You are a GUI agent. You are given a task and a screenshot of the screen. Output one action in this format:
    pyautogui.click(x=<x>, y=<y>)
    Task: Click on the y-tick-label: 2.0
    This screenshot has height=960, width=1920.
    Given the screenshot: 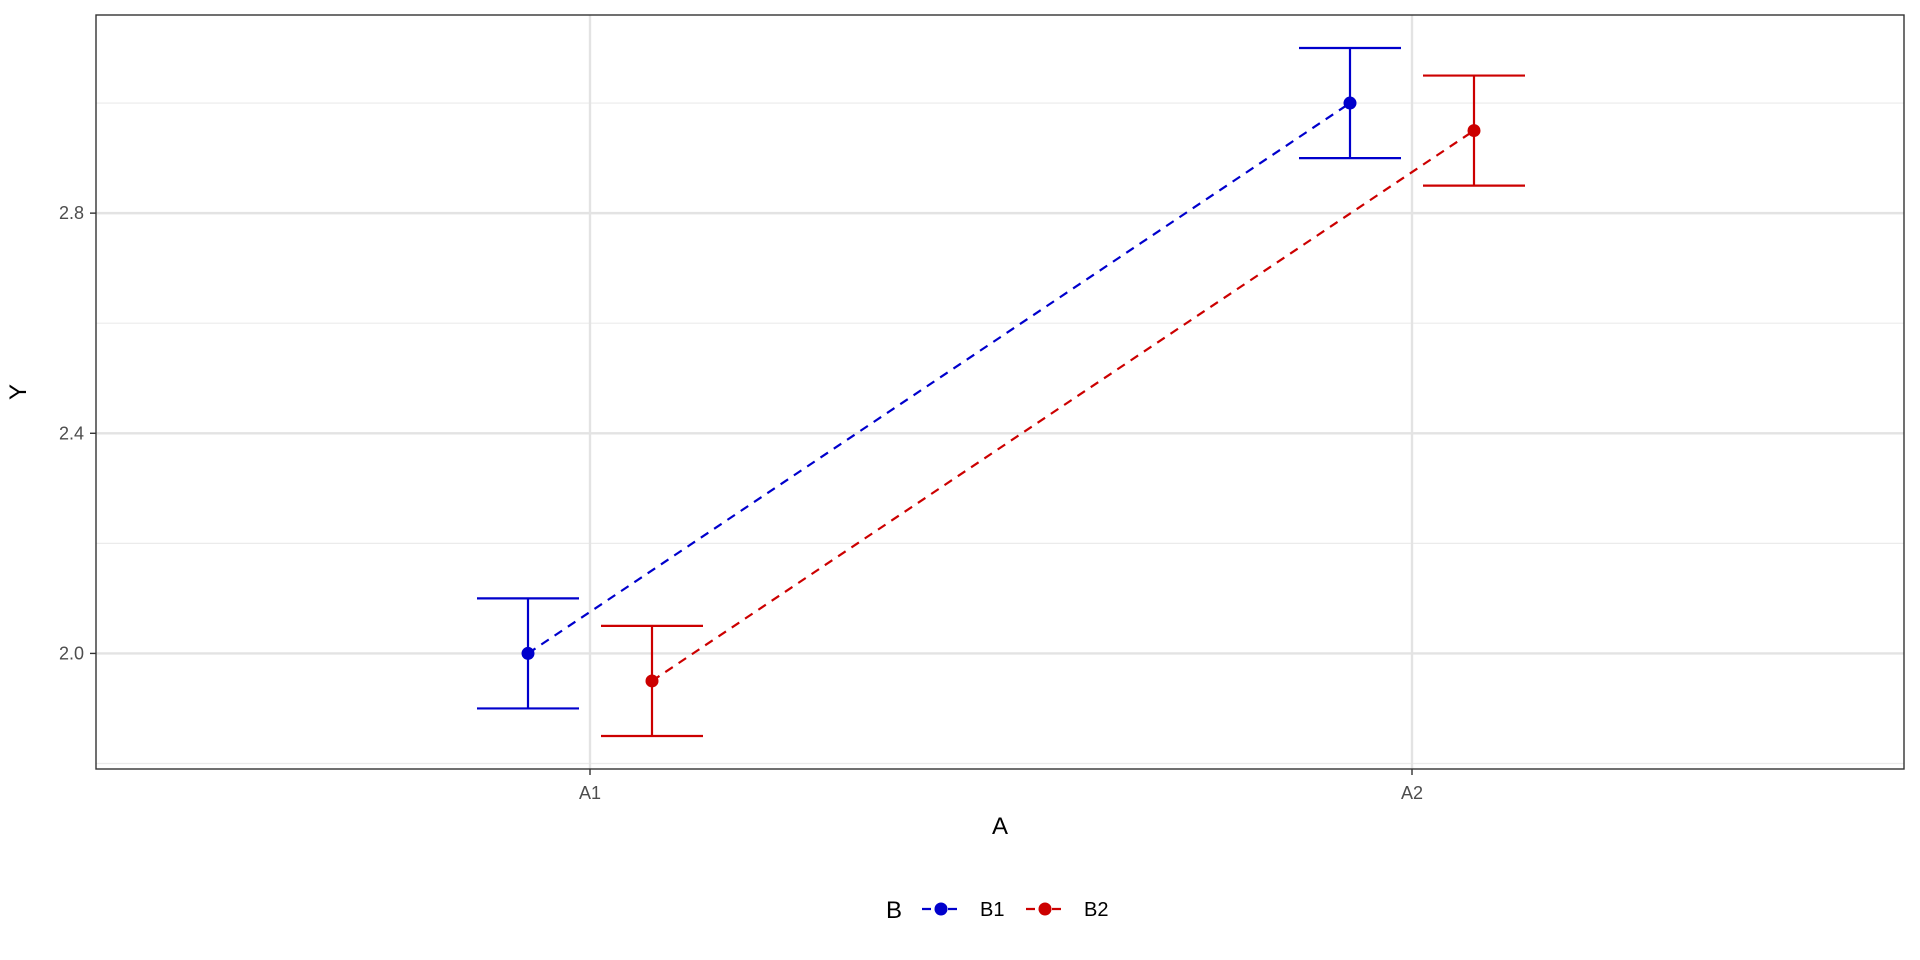 What is the action you would take?
    pyautogui.click(x=71, y=653)
    